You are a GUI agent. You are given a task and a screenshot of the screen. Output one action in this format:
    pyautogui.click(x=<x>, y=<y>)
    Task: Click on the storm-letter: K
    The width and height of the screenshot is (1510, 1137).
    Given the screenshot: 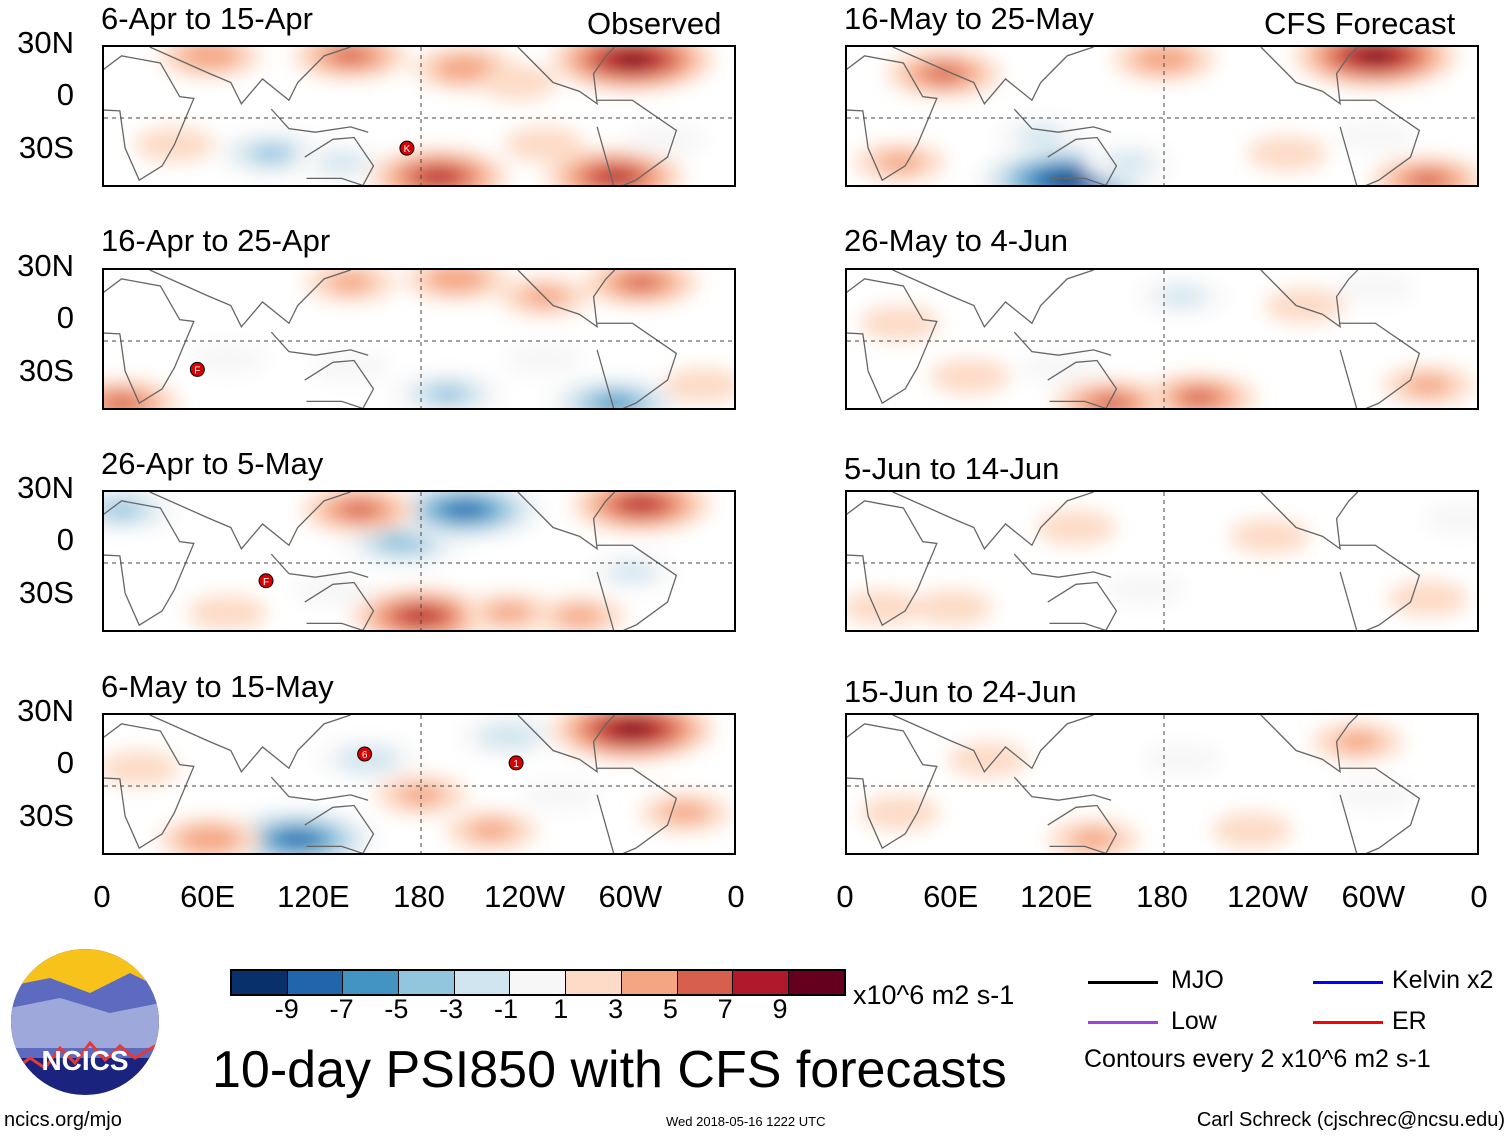 What is the action you would take?
    pyautogui.click(x=407, y=149)
    